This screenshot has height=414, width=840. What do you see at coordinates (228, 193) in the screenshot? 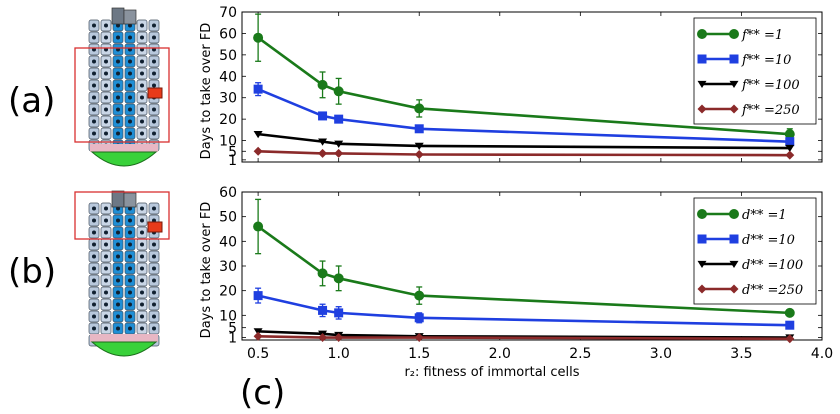
I see `y-tick-label: 60` at bounding box center [228, 193].